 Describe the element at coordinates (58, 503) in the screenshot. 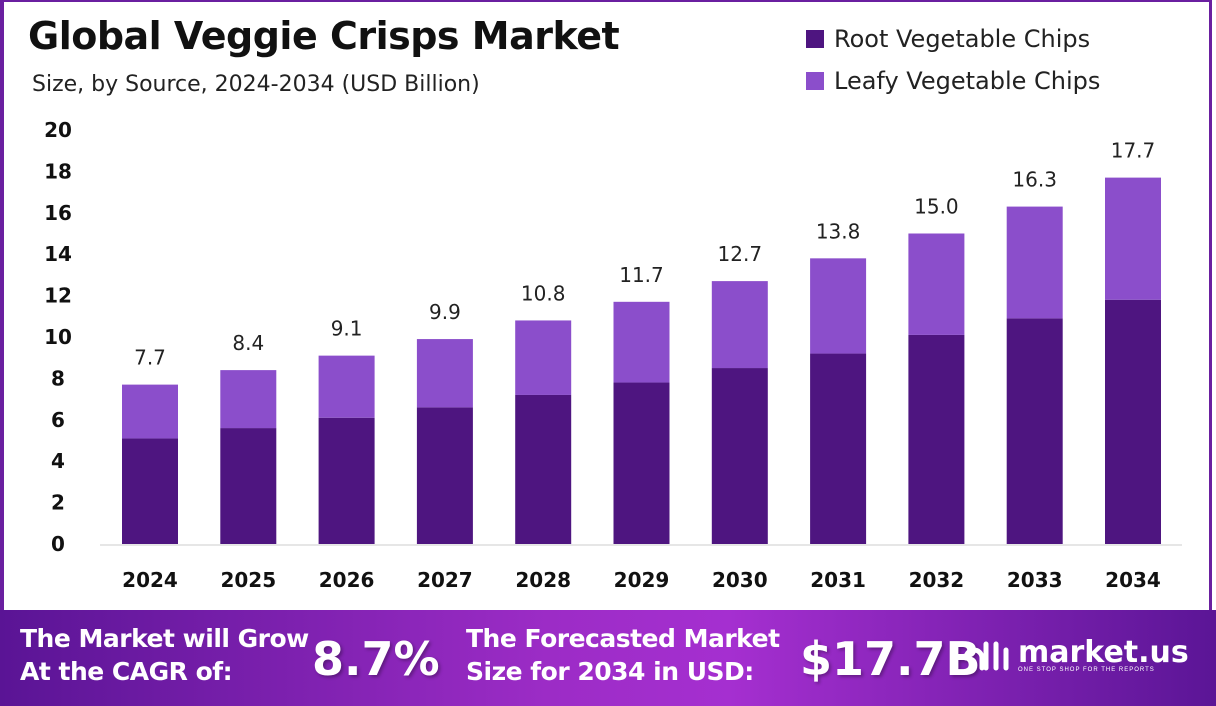

I see `y-tick-label: 2` at that location.